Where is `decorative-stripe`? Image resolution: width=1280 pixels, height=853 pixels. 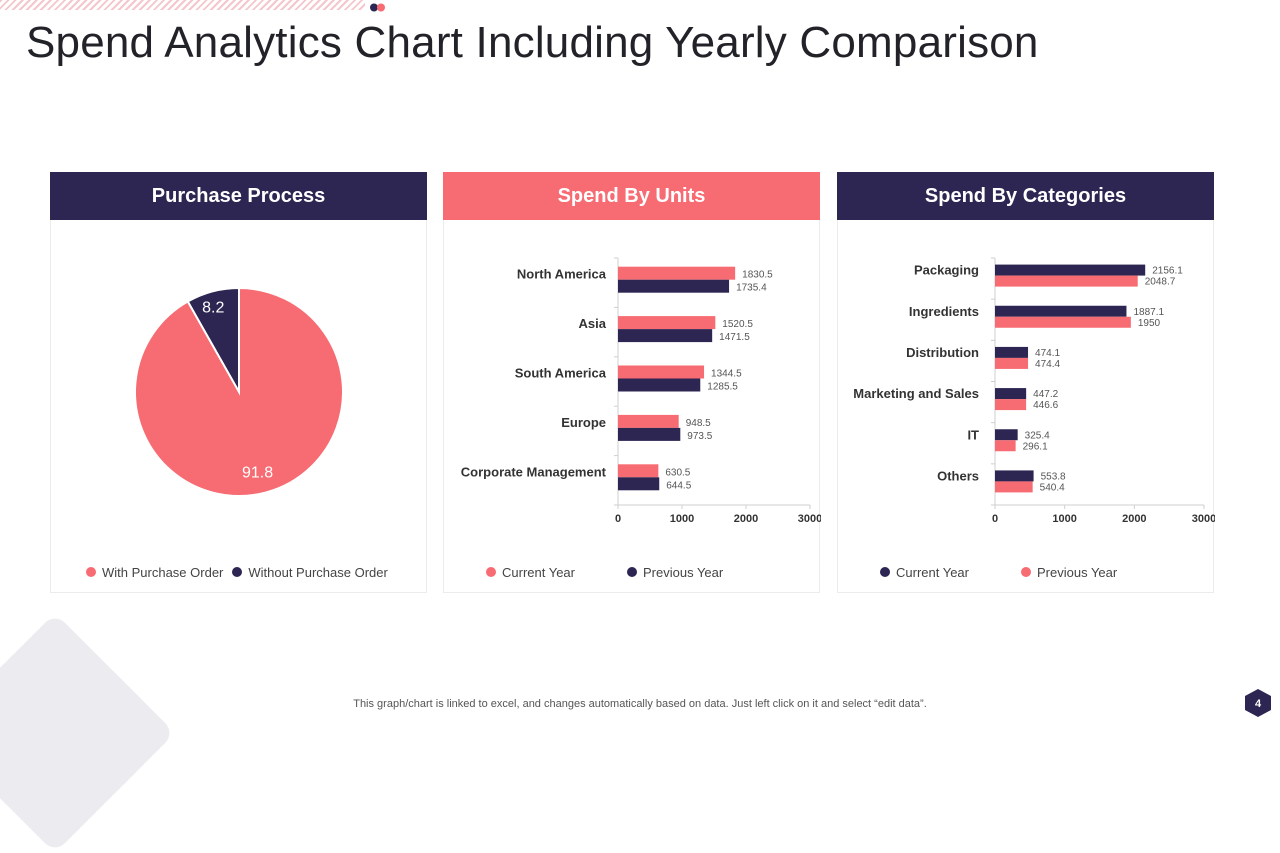 decorative-stripe is located at coordinates (182, 5).